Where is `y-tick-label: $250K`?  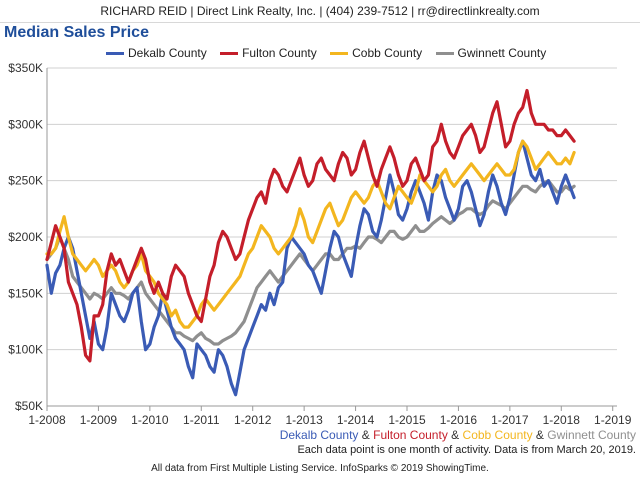
y-tick-label: $250K is located at coordinates (25, 181).